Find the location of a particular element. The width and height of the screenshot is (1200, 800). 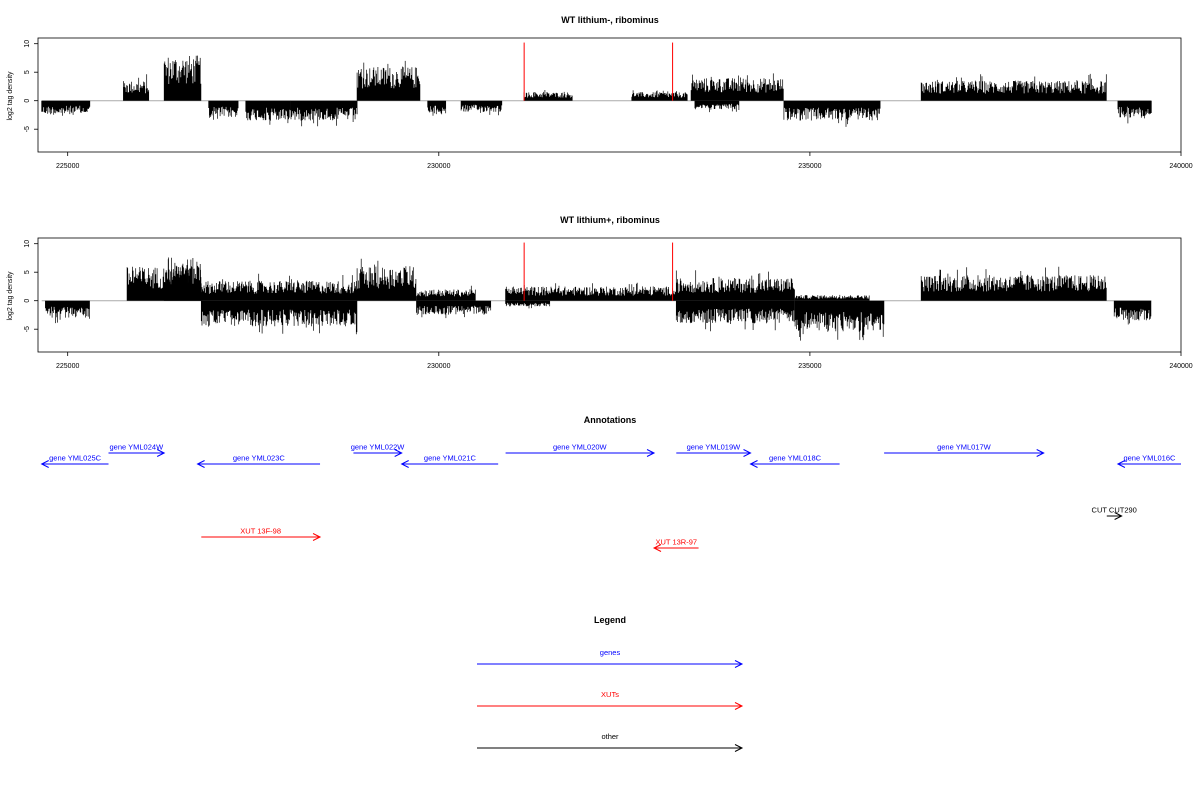

annotation-label: gene YML018C is located at coordinates (795, 458).